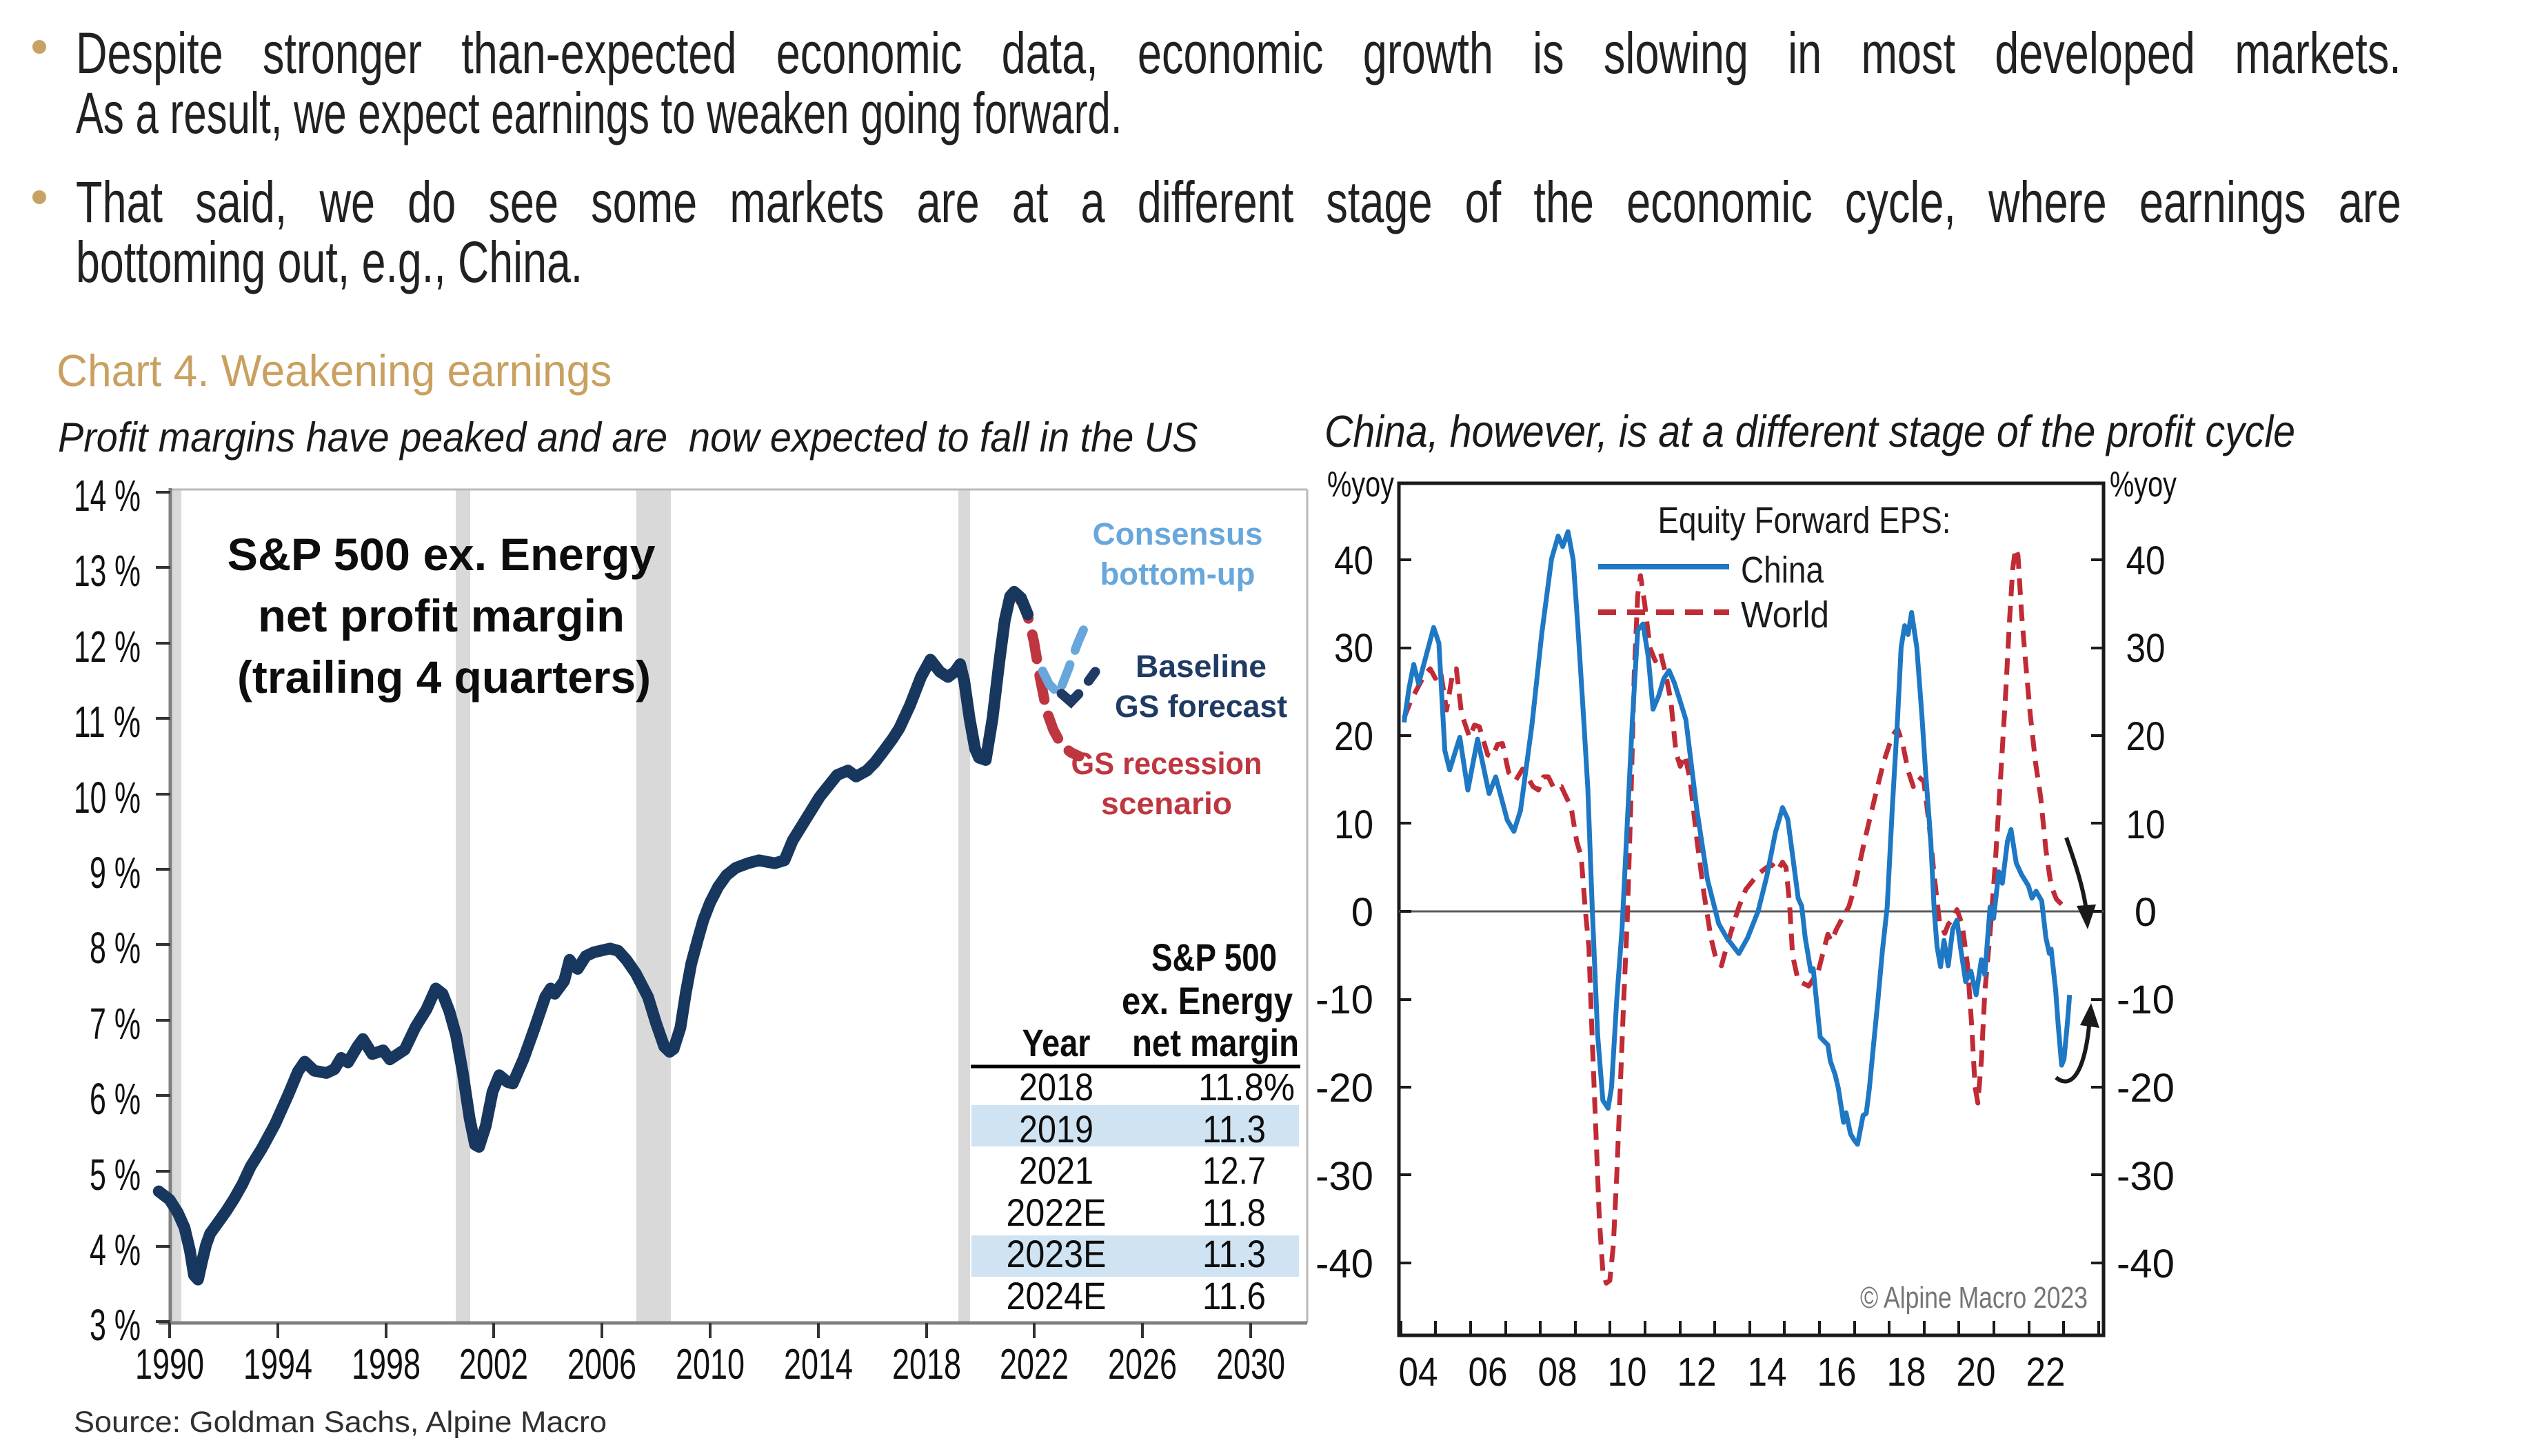 The image size is (2531, 1456). Describe the element at coordinates (442, 615) in the screenshot. I see `svg-text: net profit margin` at that location.